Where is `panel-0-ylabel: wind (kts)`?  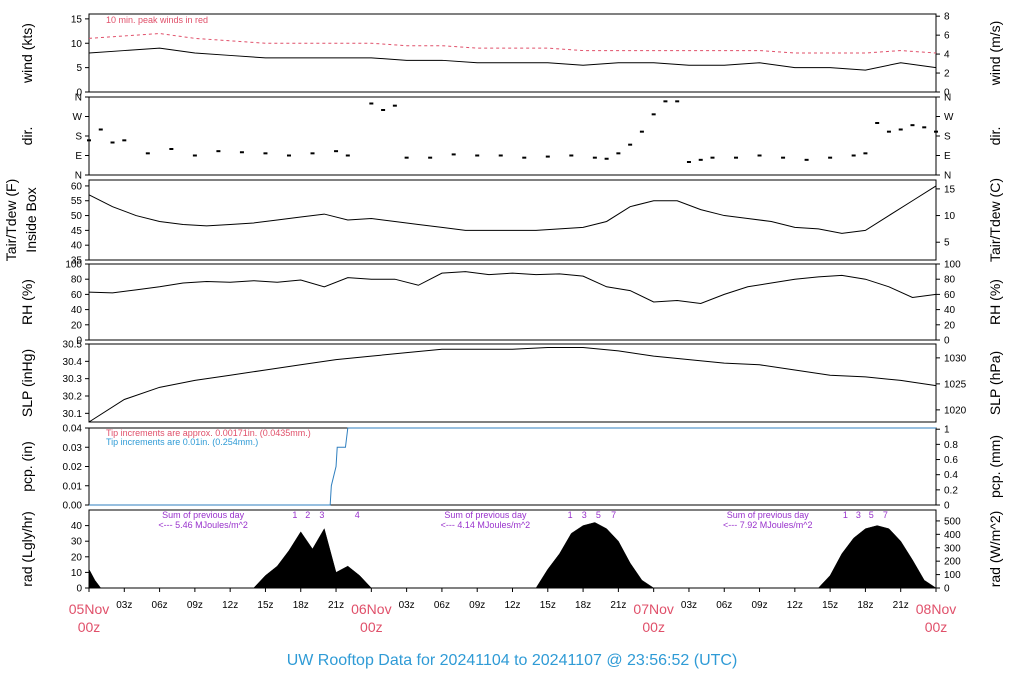 panel-0-ylabel: wind (kts) is located at coordinates (27, 53).